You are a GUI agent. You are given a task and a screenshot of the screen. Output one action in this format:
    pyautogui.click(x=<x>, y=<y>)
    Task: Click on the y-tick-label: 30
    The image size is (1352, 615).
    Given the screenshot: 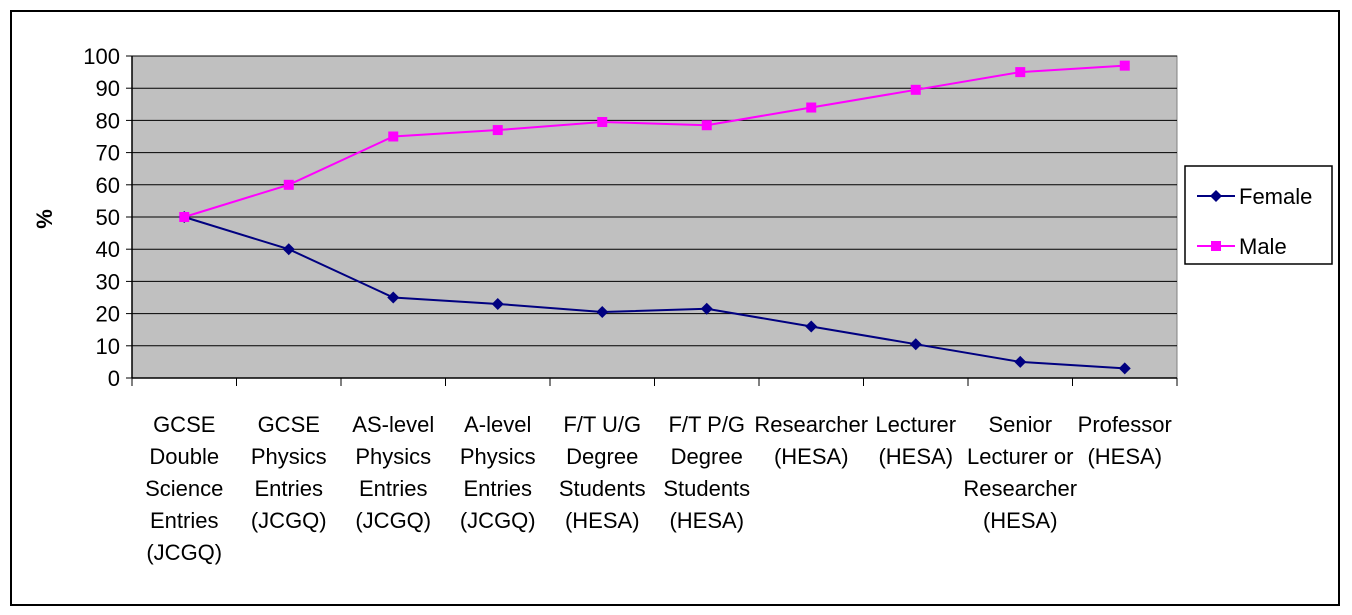 What is the action you would take?
    pyautogui.click(x=108, y=281)
    